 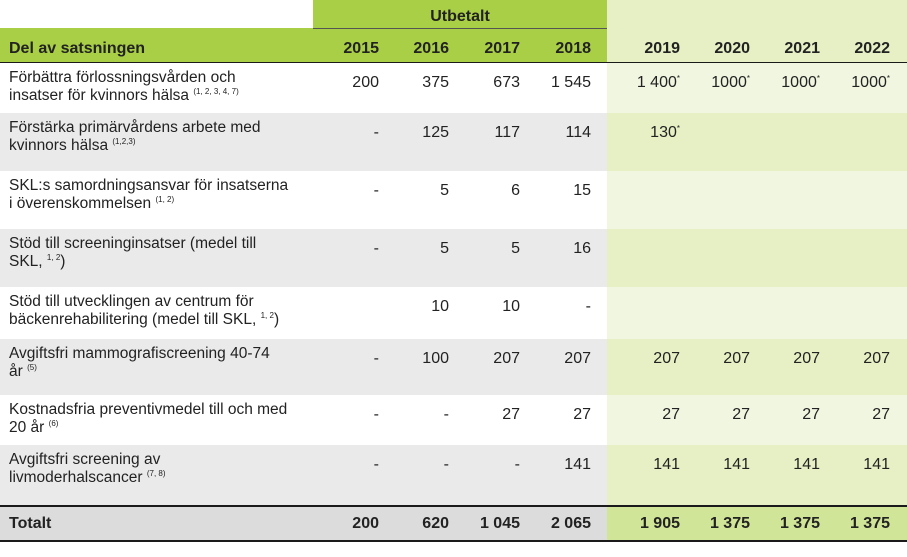 I want to click on cell-number: 6, so click(x=515, y=190).